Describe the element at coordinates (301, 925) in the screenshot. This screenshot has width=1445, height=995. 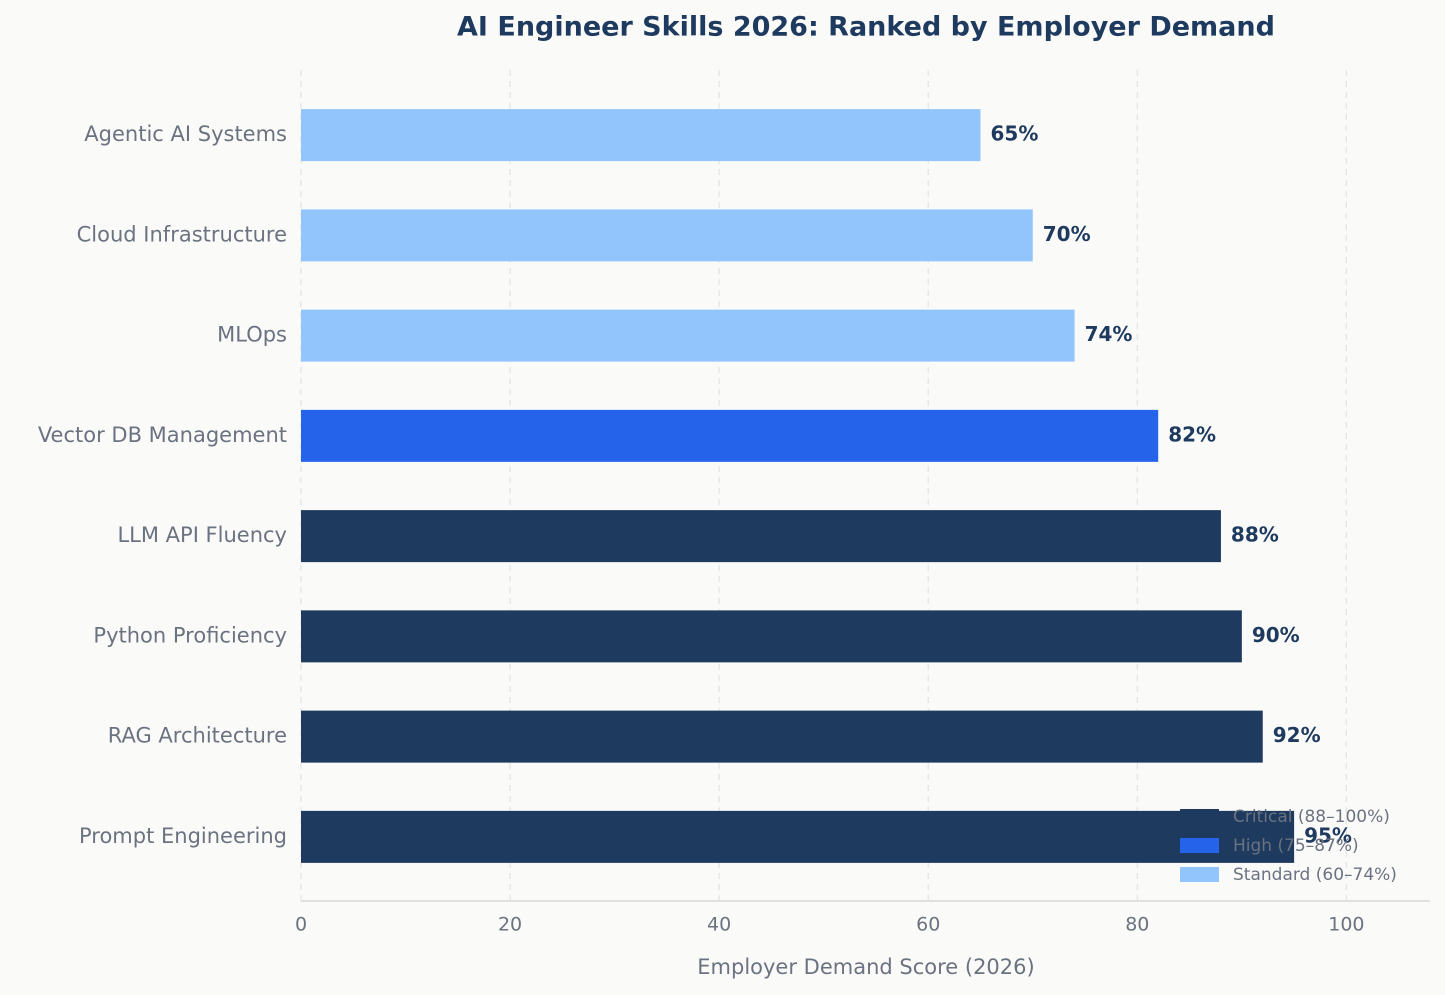
I see `x-tick-label: 0` at that location.